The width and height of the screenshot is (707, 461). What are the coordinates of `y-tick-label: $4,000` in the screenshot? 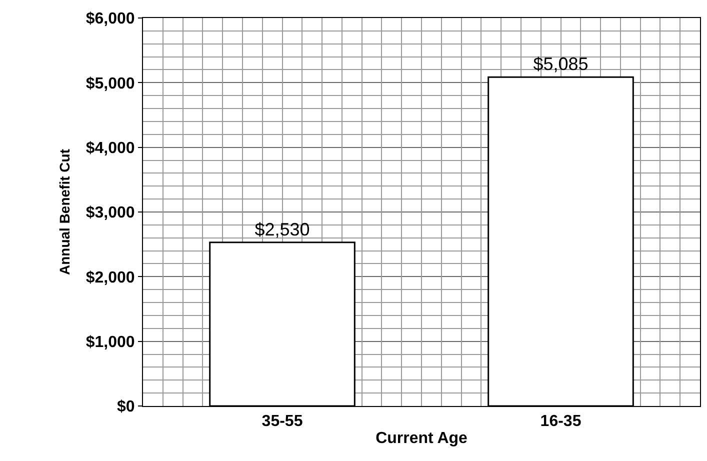 It's located at (110, 148).